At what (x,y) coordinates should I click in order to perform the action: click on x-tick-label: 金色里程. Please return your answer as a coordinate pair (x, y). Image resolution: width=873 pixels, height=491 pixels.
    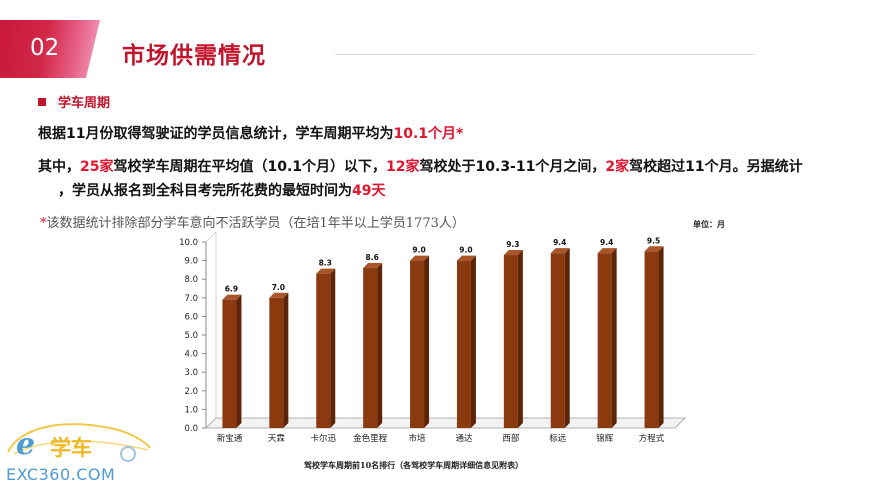
    Looking at the image, I should click on (370, 438).